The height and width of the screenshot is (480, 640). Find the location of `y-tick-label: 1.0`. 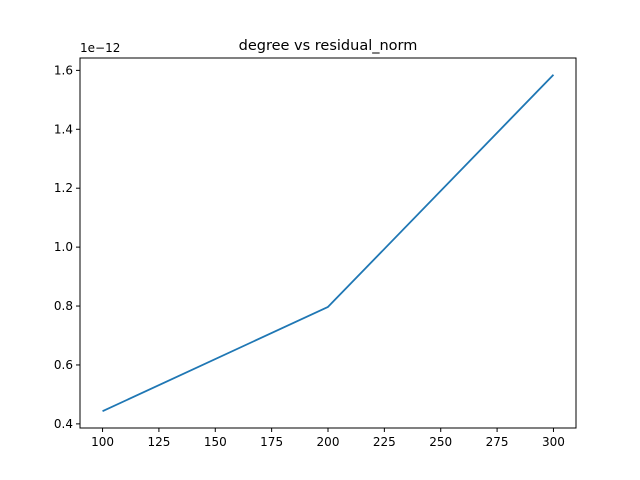

y-tick-label: 1.0 is located at coordinates (63, 247).